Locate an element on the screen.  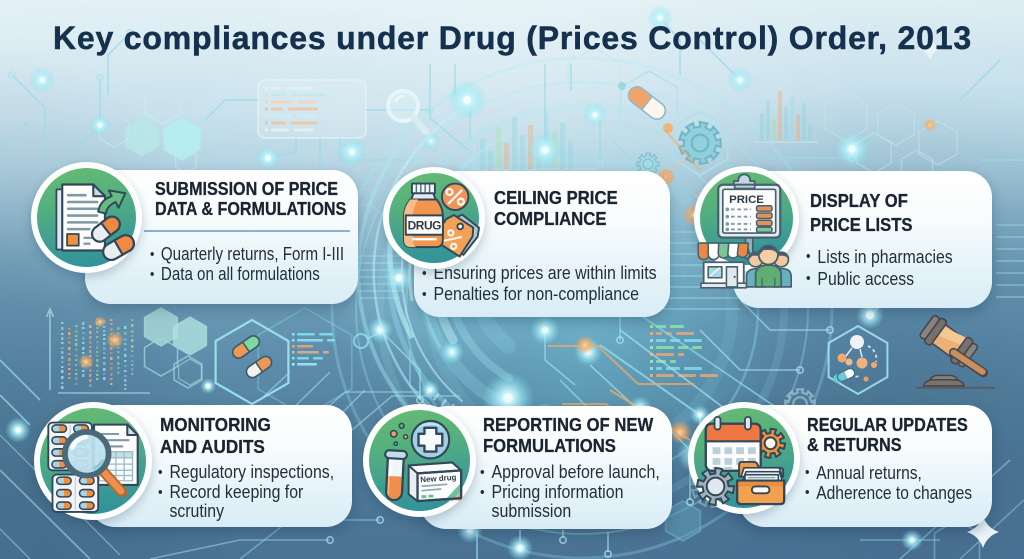
svg-text: PRICE is located at coordinates (746, 200).